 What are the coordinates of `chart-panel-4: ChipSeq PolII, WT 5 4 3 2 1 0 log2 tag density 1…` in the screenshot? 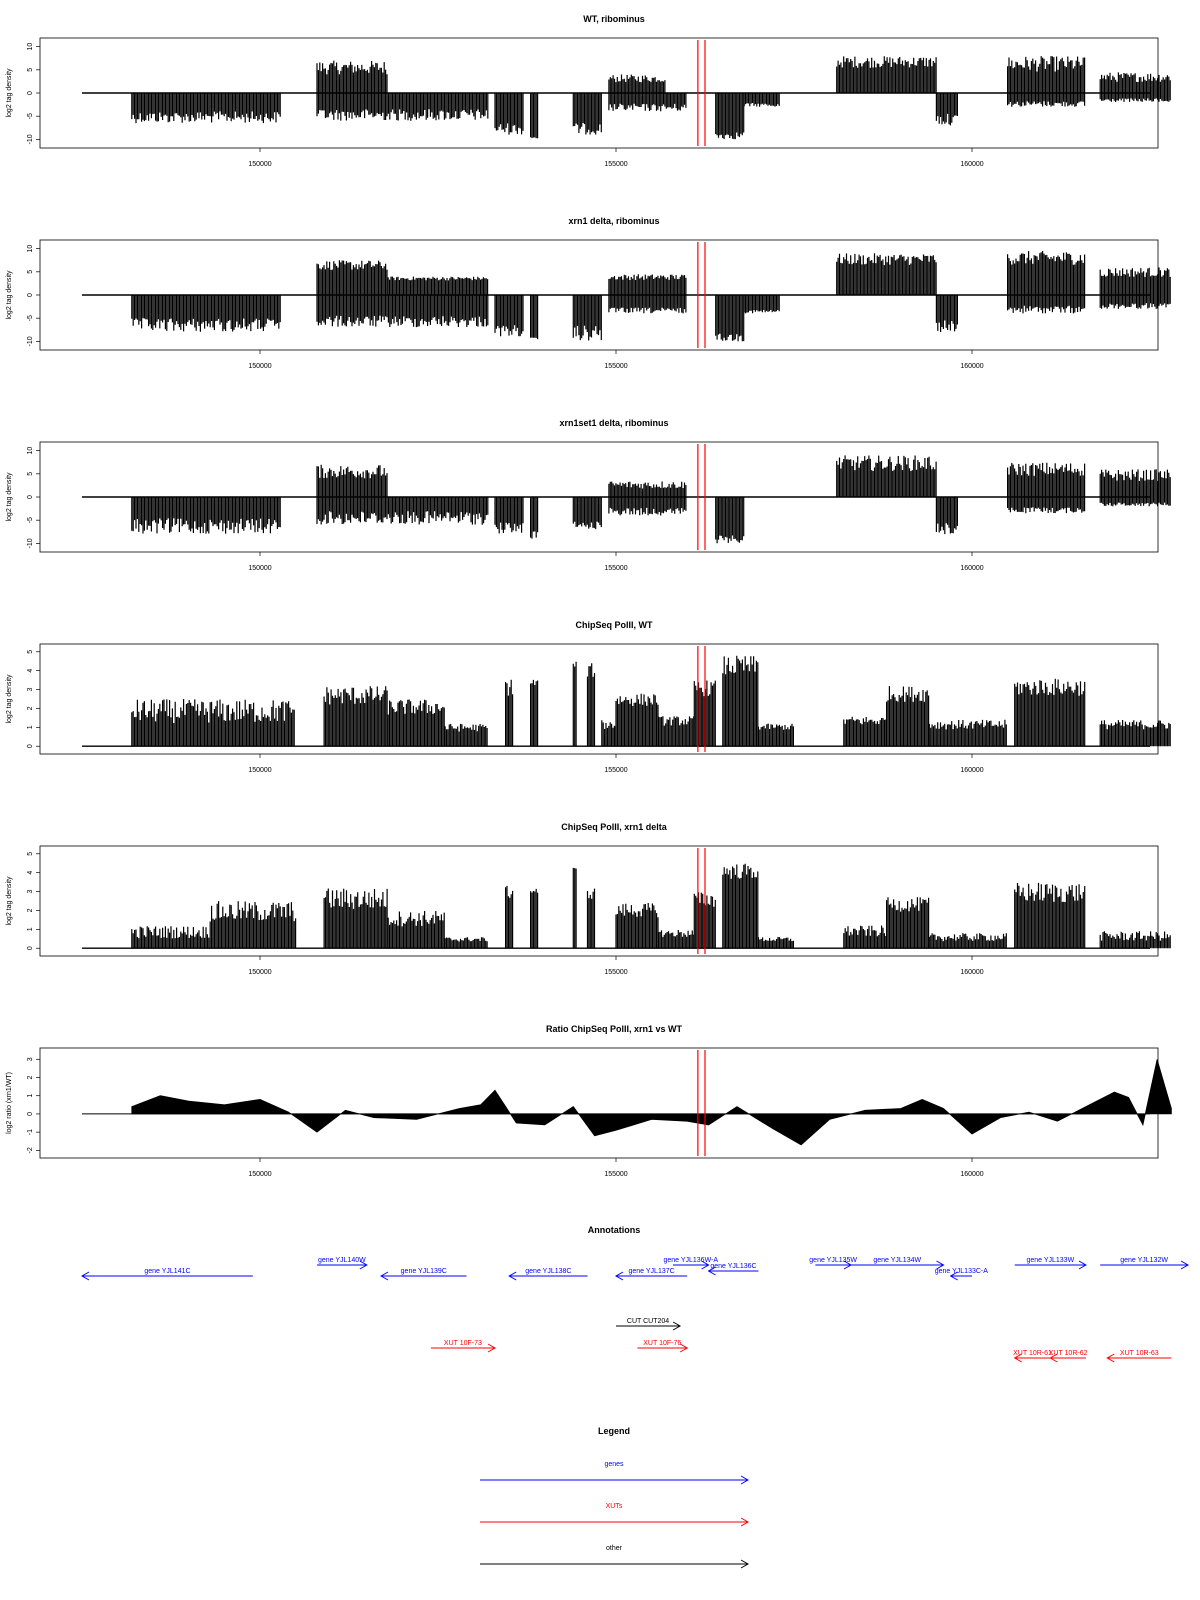 It's located at (588, 697).